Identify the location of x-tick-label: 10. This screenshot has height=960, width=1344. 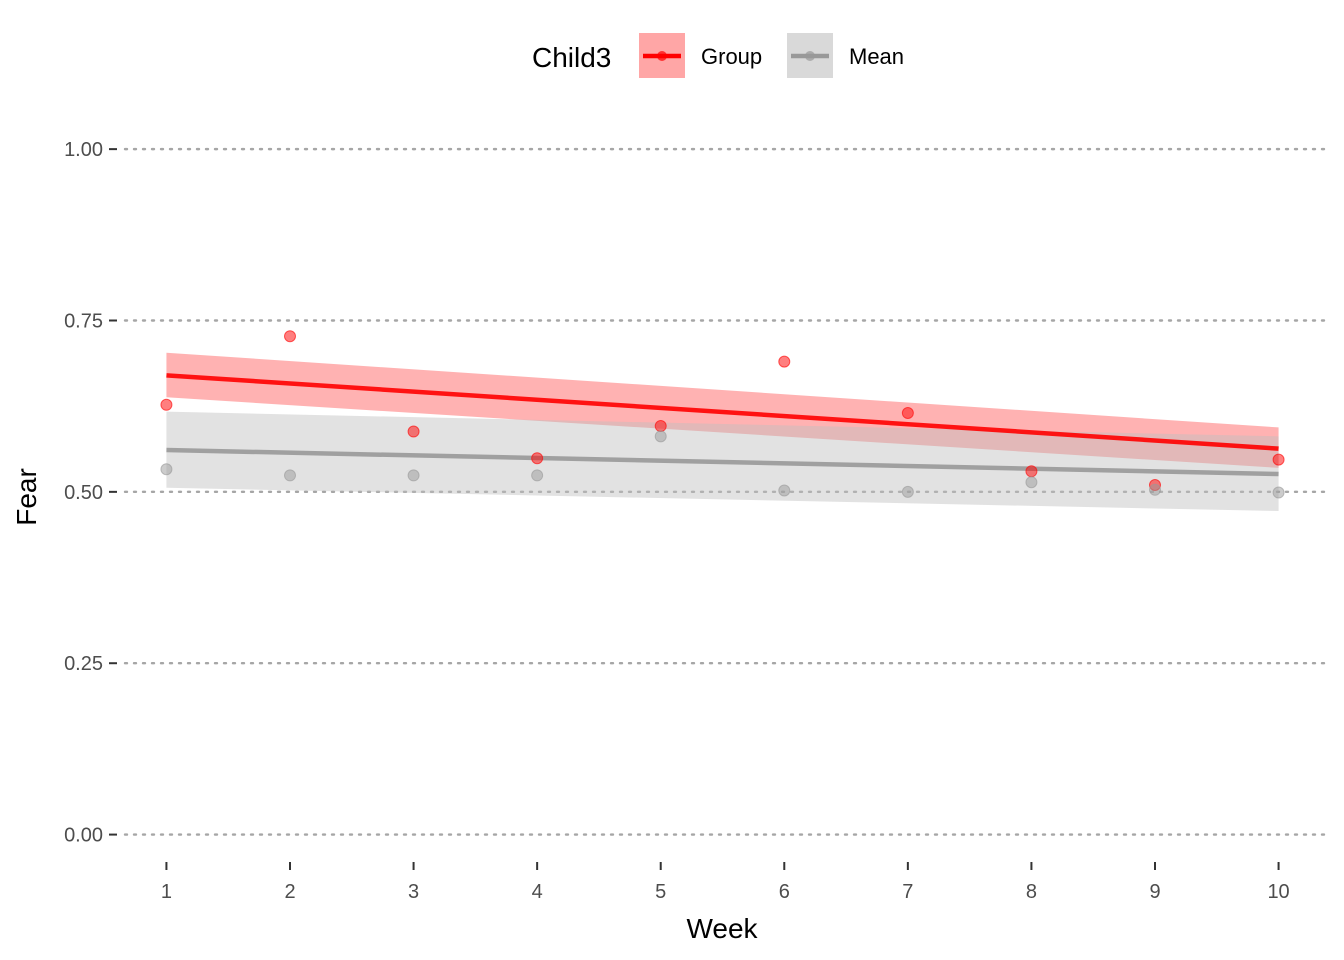
(1278, 892).